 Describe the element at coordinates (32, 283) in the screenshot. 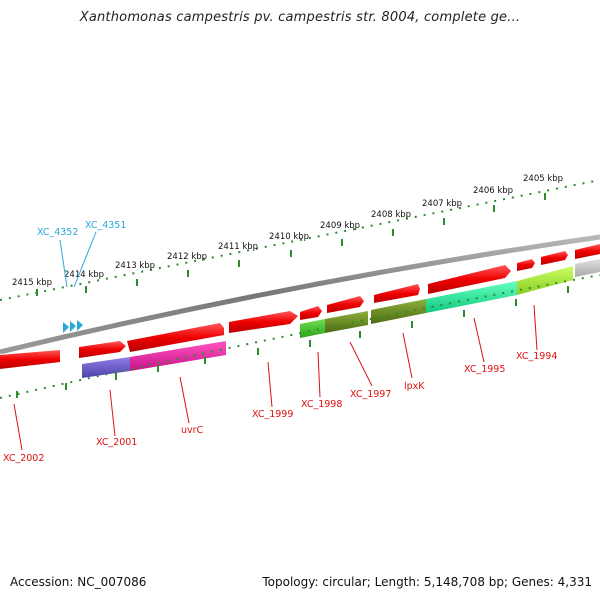

I see `kbp-label: 2415 kbp` at that location.